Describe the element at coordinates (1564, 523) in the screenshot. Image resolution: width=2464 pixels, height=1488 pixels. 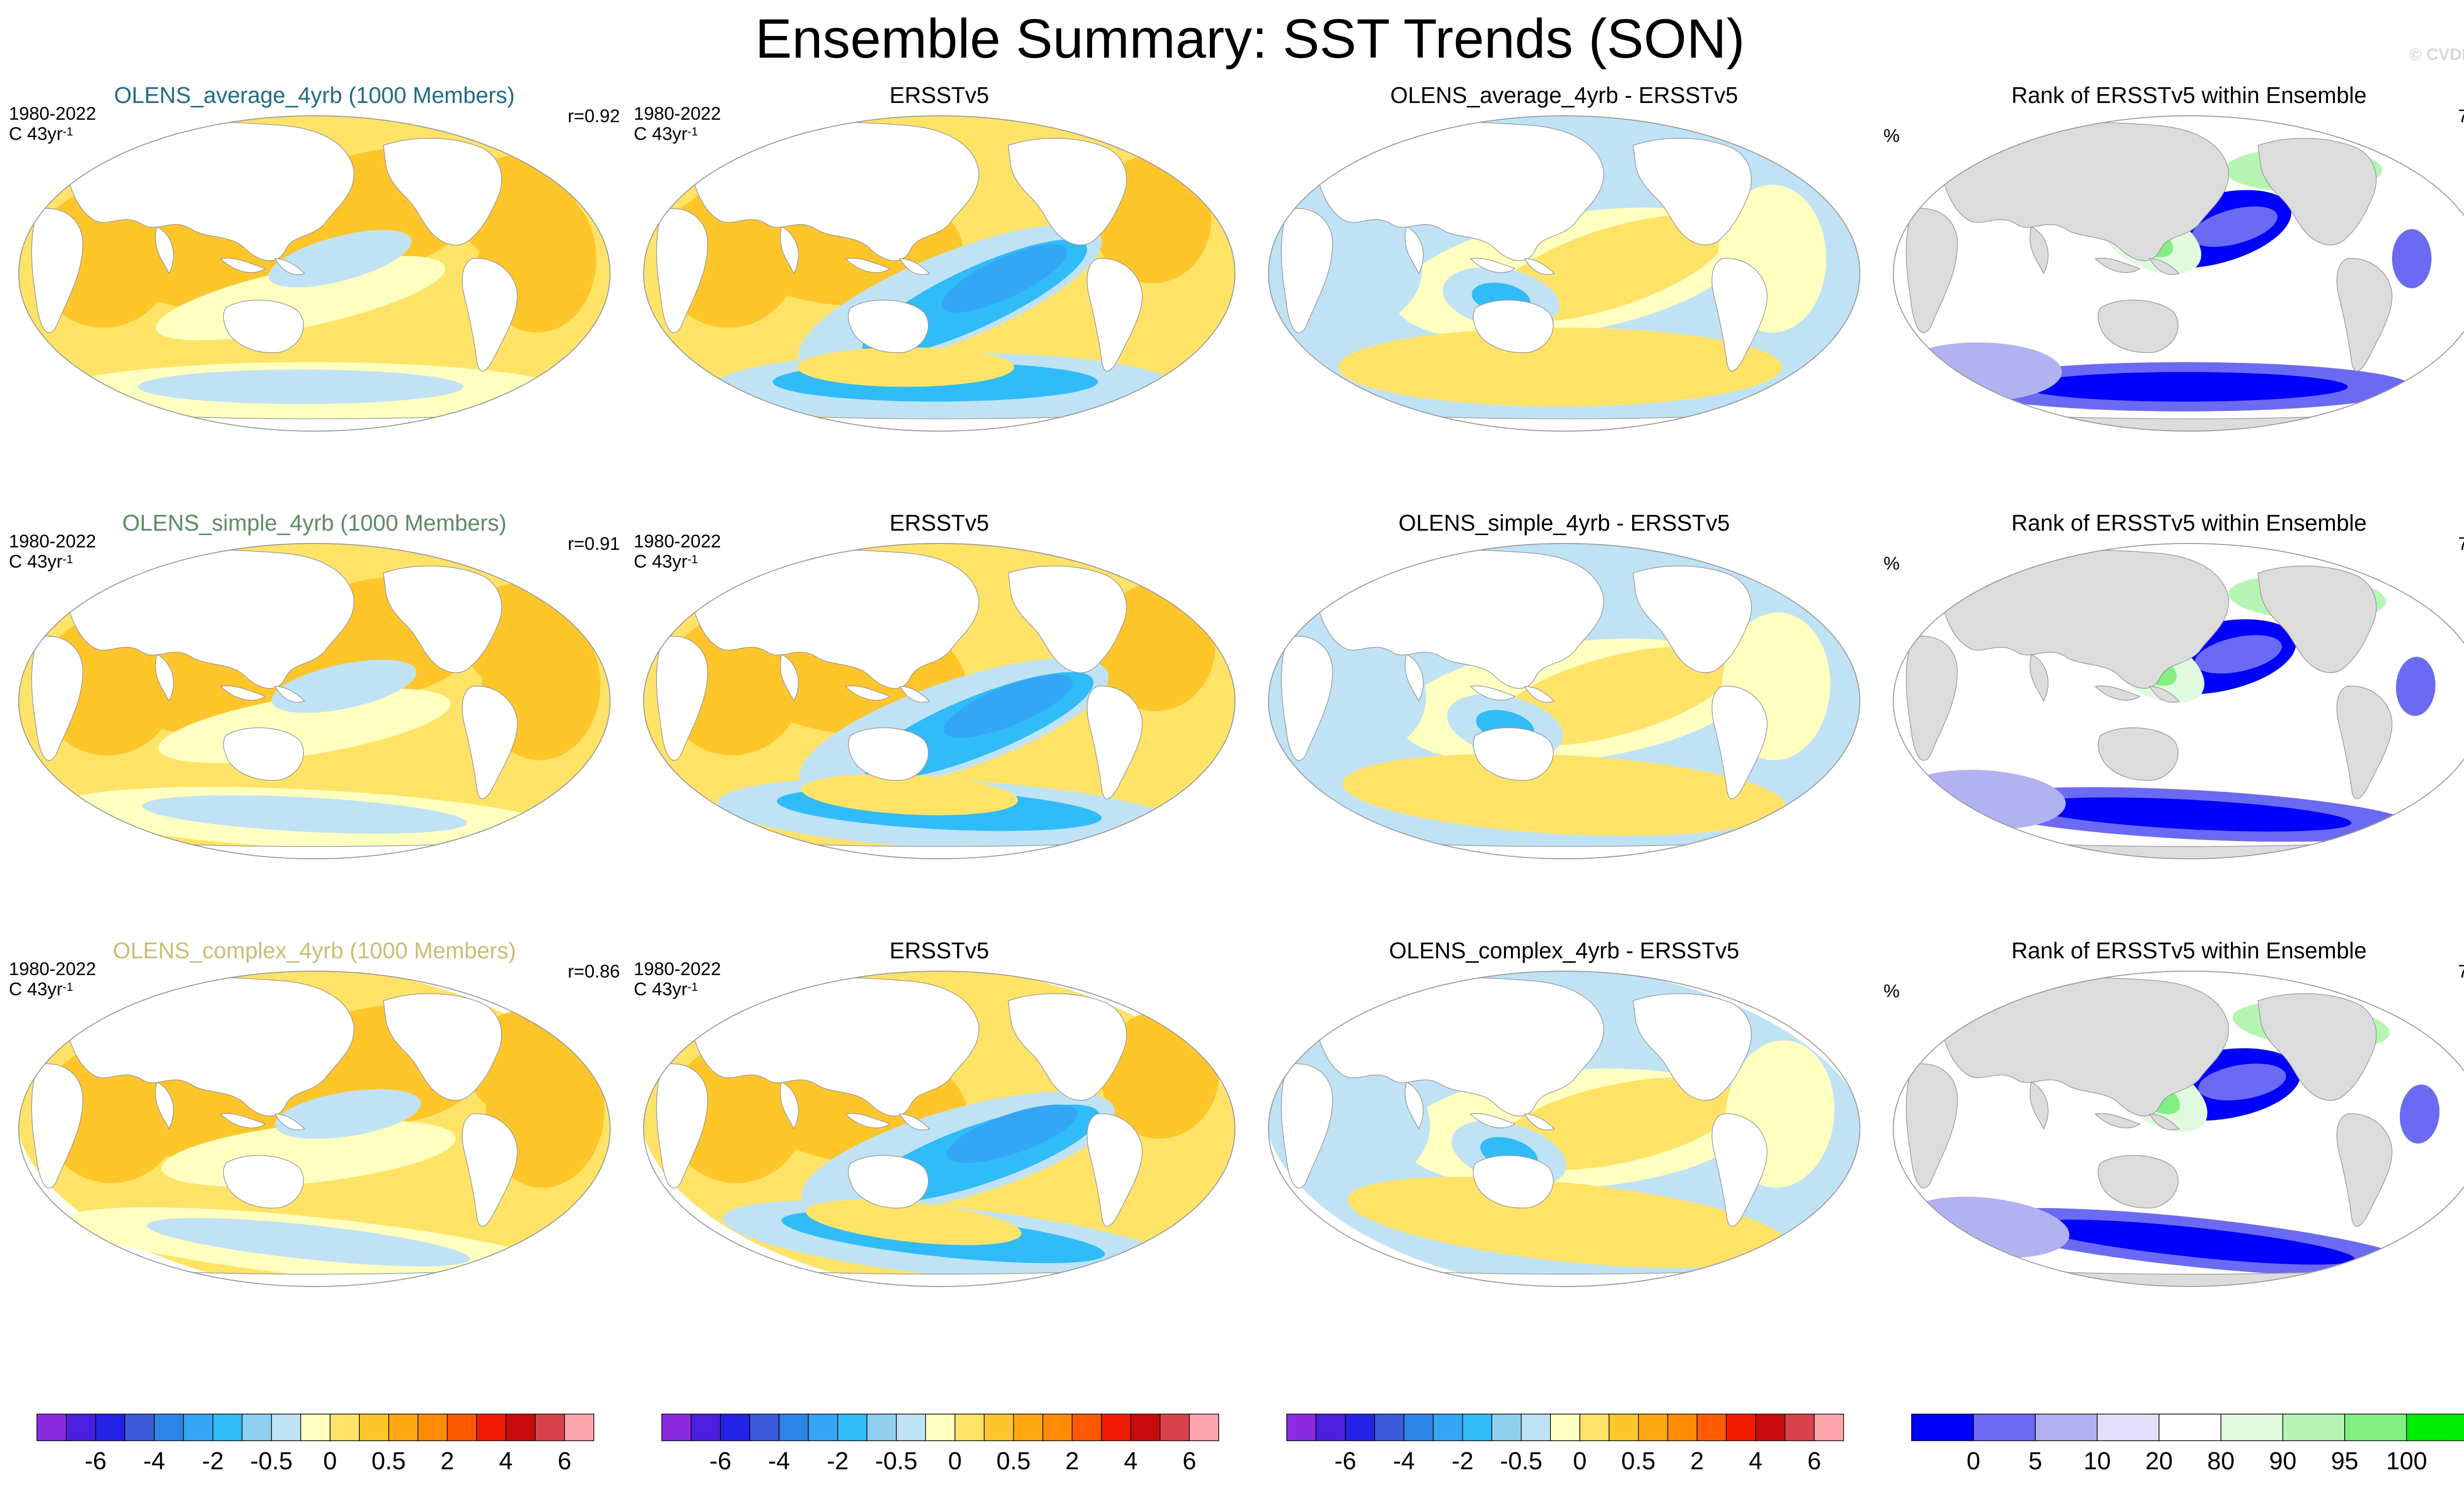
I see `diff-panel-title: OLENS_simple_4yrb - ERSSTv5` at that location.